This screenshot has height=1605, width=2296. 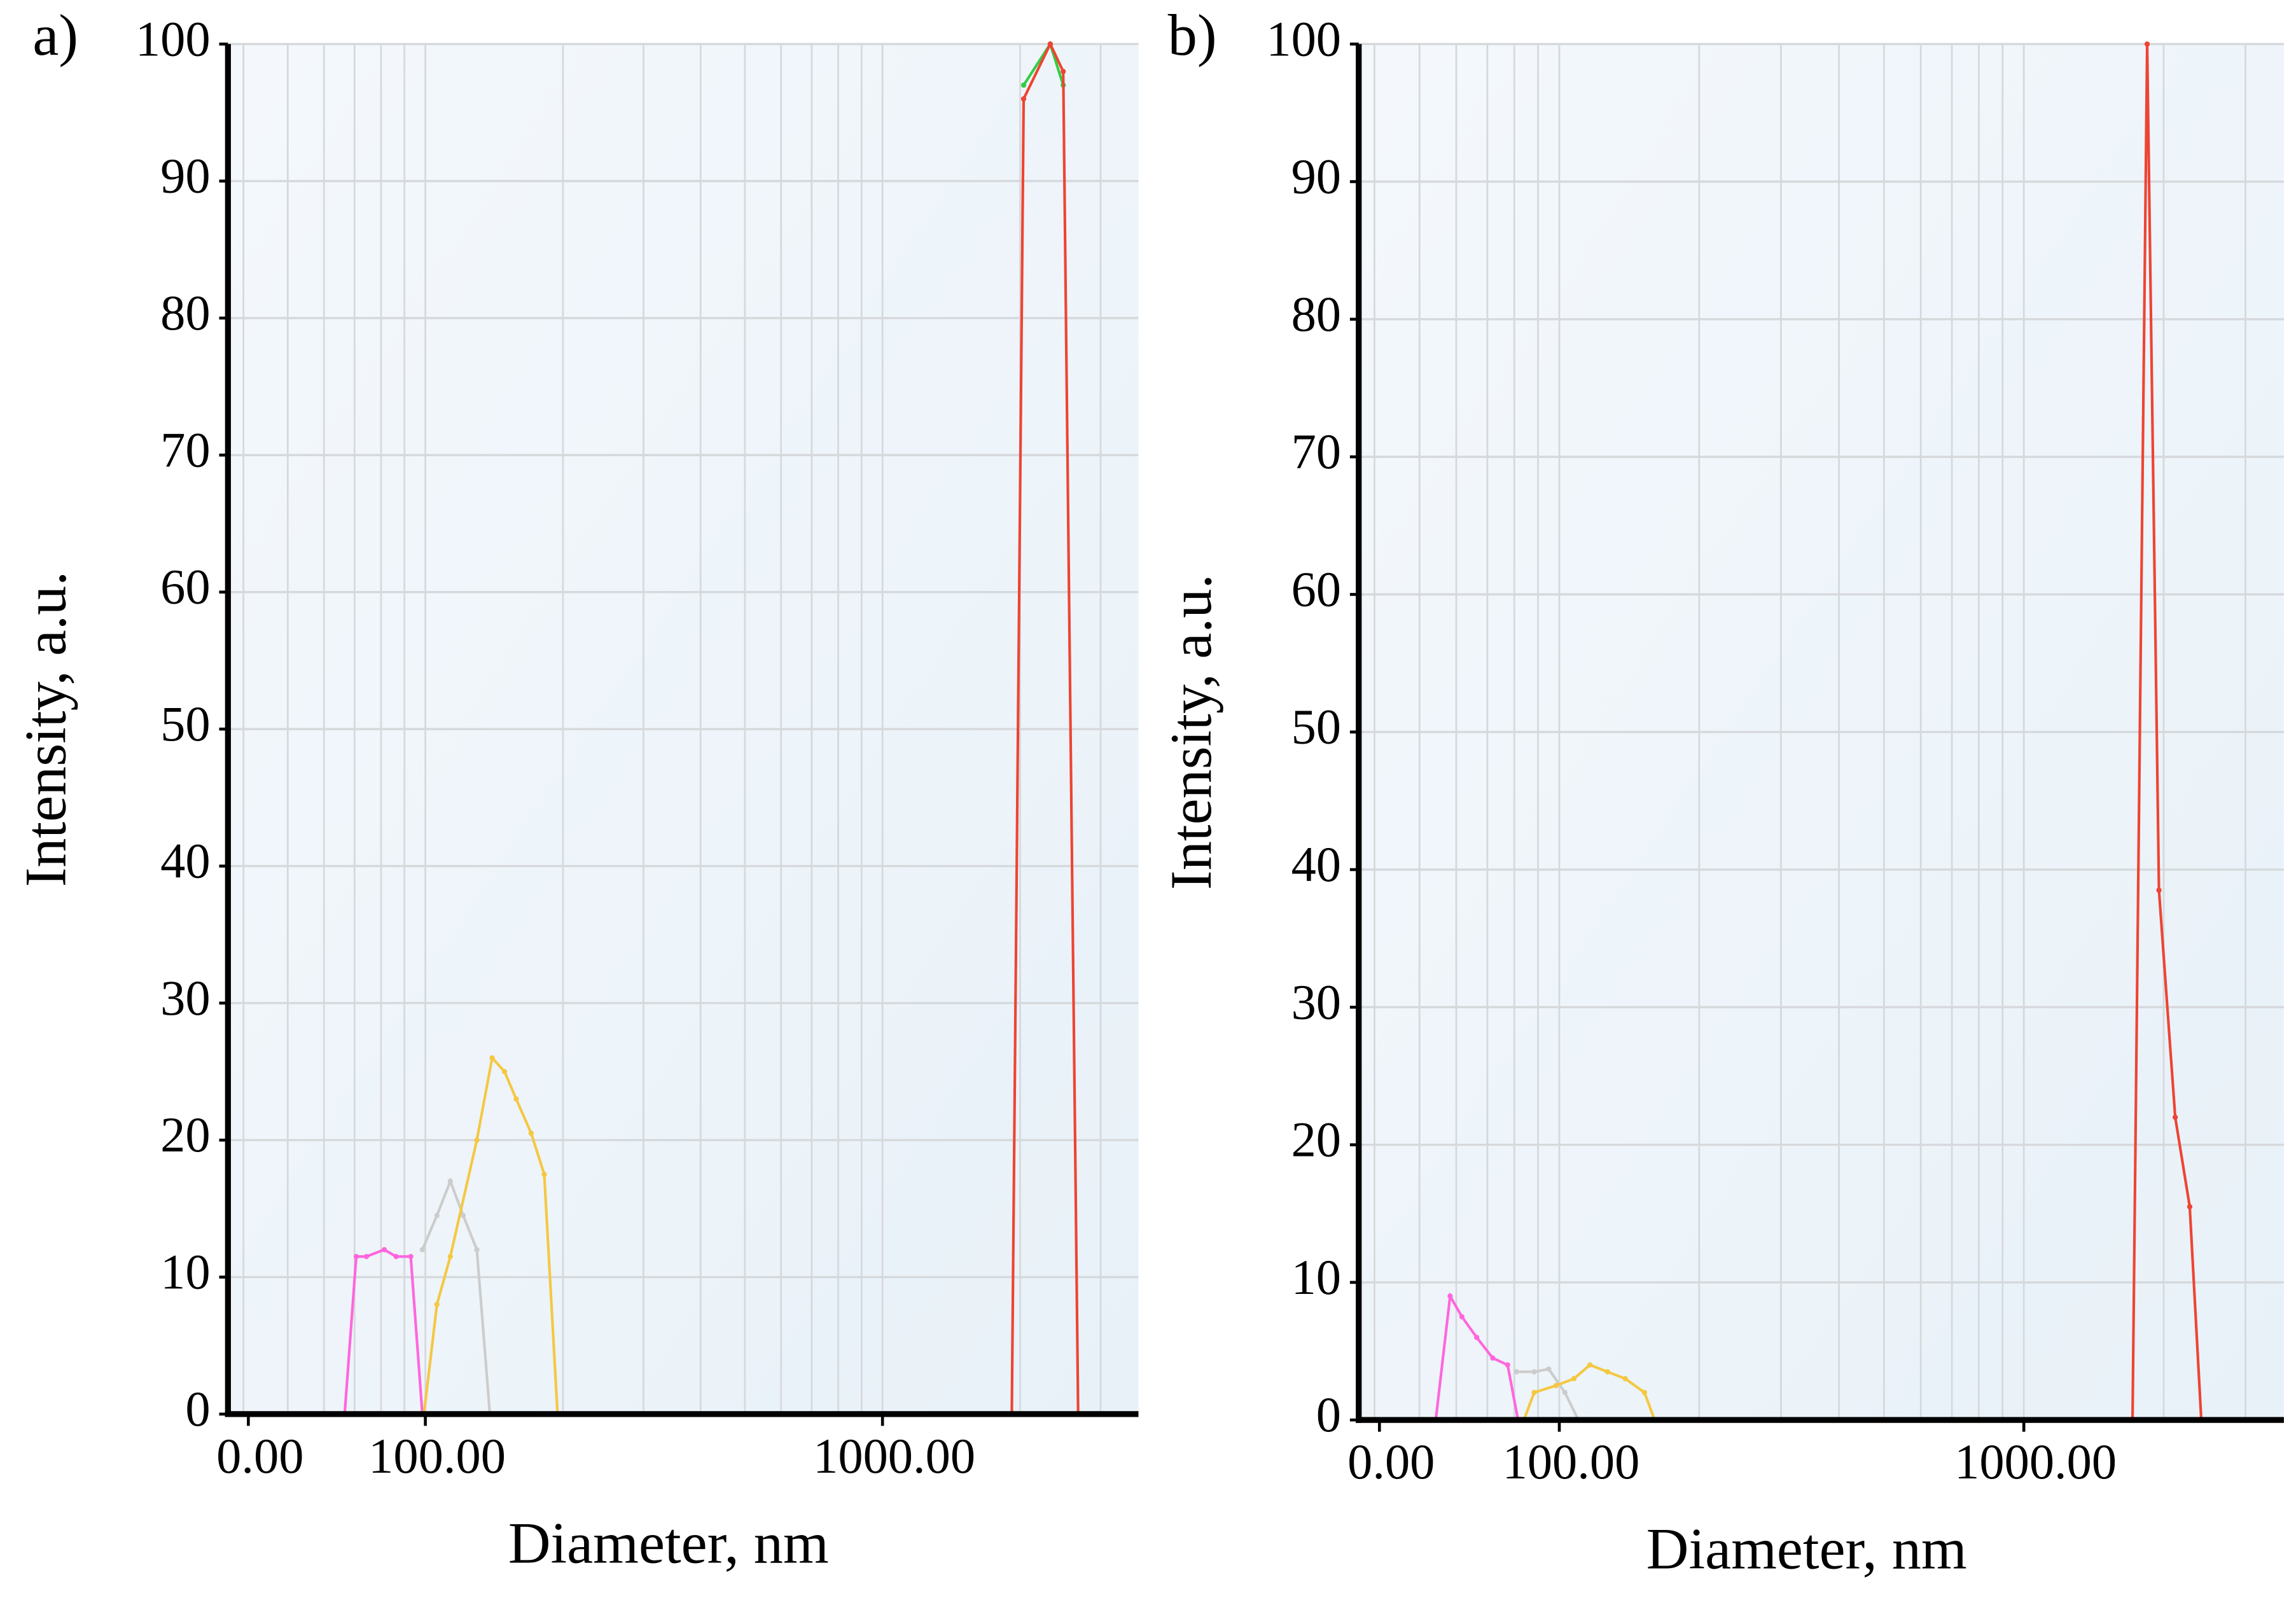 I want to click on panel-label: a), so click(x=55, y=35).